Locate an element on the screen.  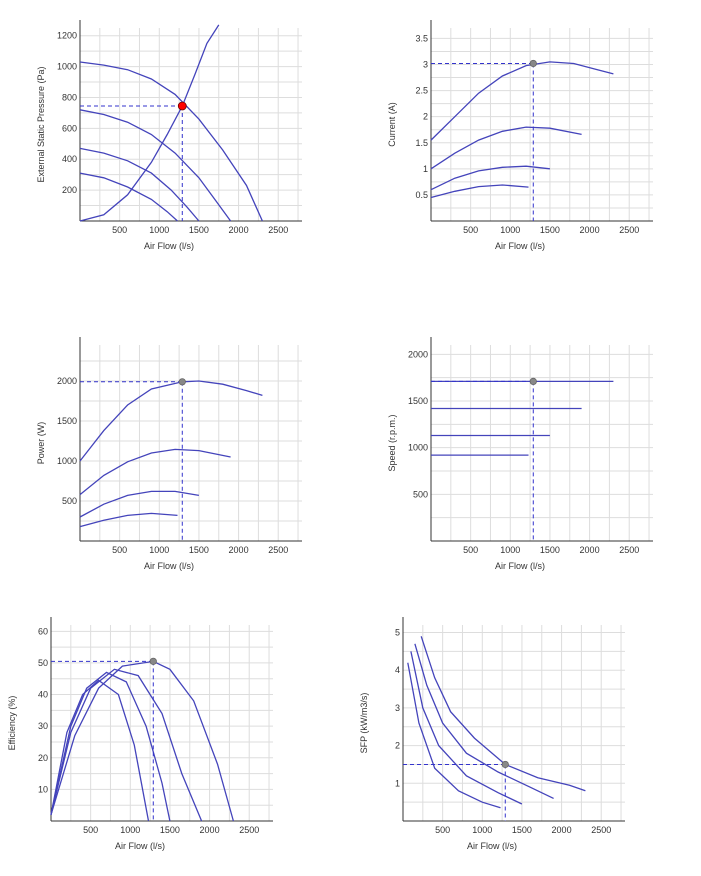
y-tick-label: 30 is located at coordinates (43, 726).